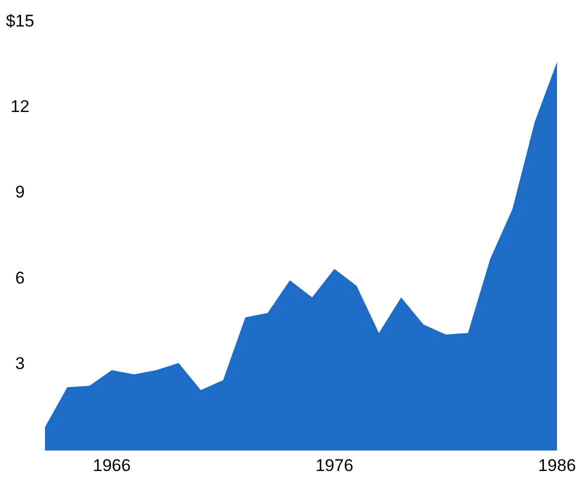 This screenshot has height=479, width=585. What do you see at coordinates (111, 465) in the screenshot?
I see `x-tick-label: 1966` at bounding box center [111, 465].